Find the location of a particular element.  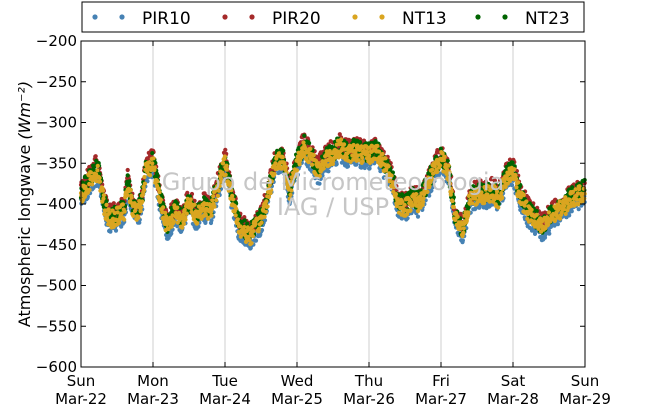

x-tick-label-date: Mar-23 is located at coordinates (153, 399).